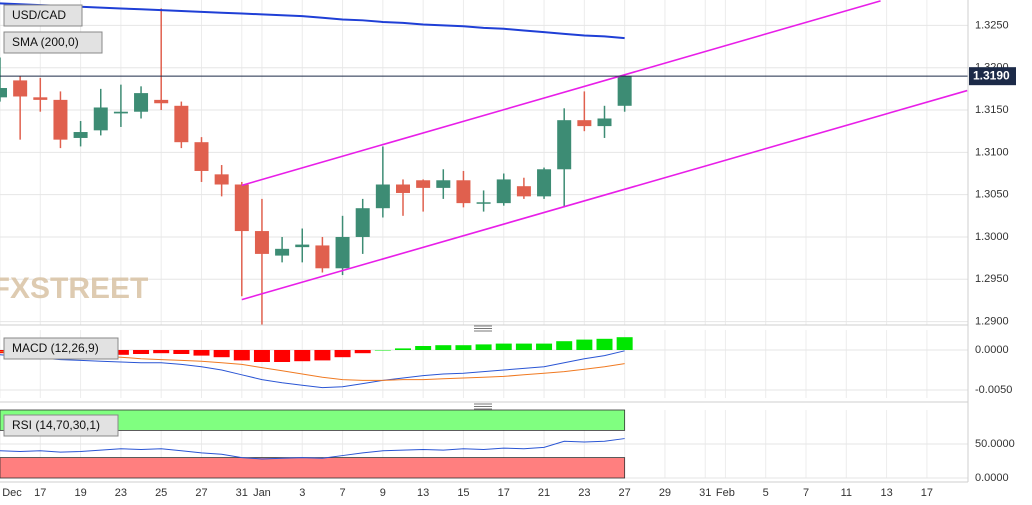  What do you see at coordinates (992, 25) in the screenshot?
I see `y-tick-label: 1.3250` at bounding box center [992, 25].